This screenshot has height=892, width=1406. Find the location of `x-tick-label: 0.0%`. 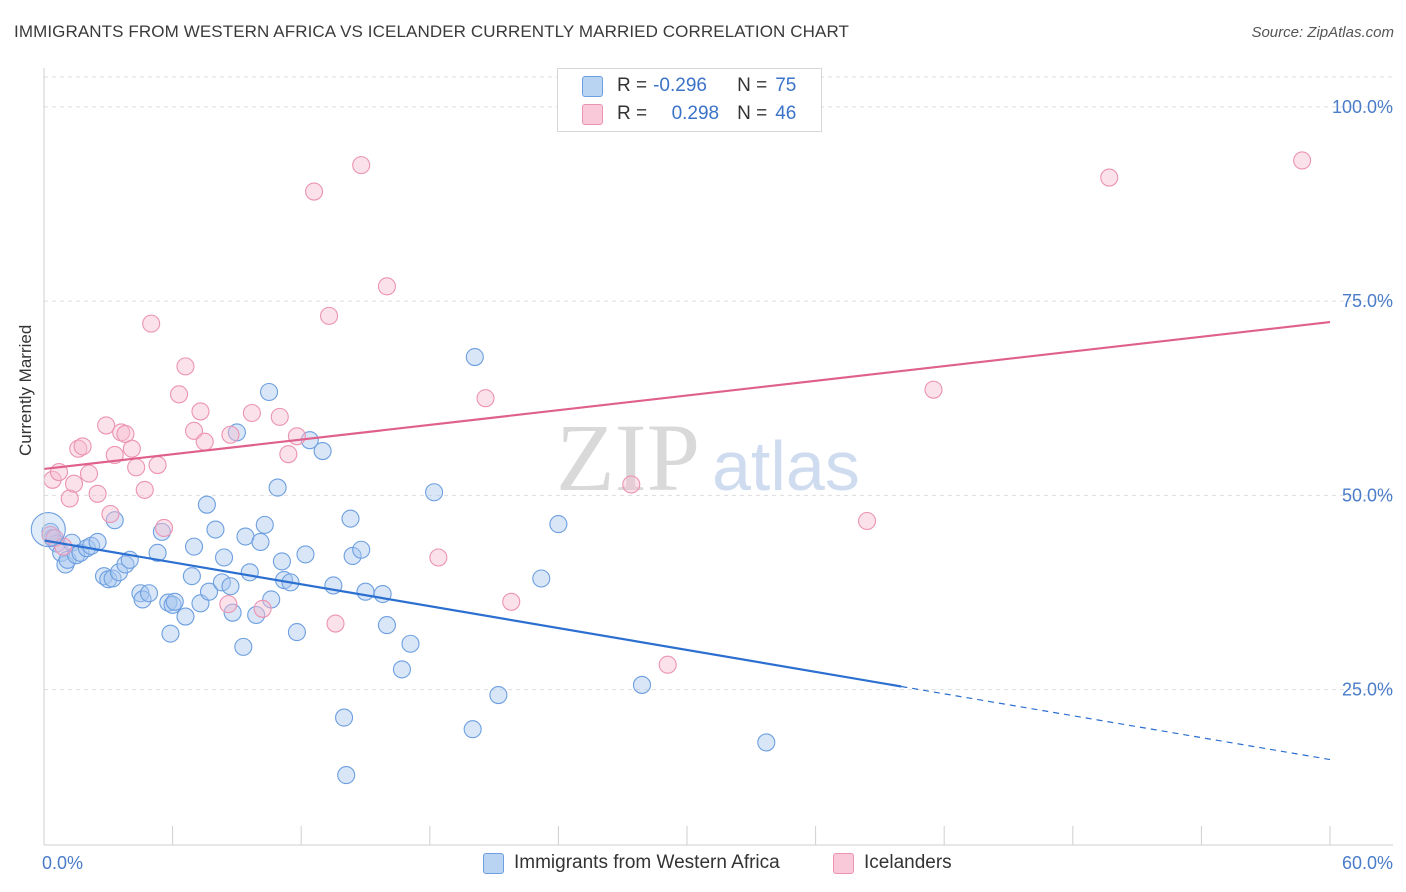

x-tick-label: 0.0% is located at coordinates (62, 863).